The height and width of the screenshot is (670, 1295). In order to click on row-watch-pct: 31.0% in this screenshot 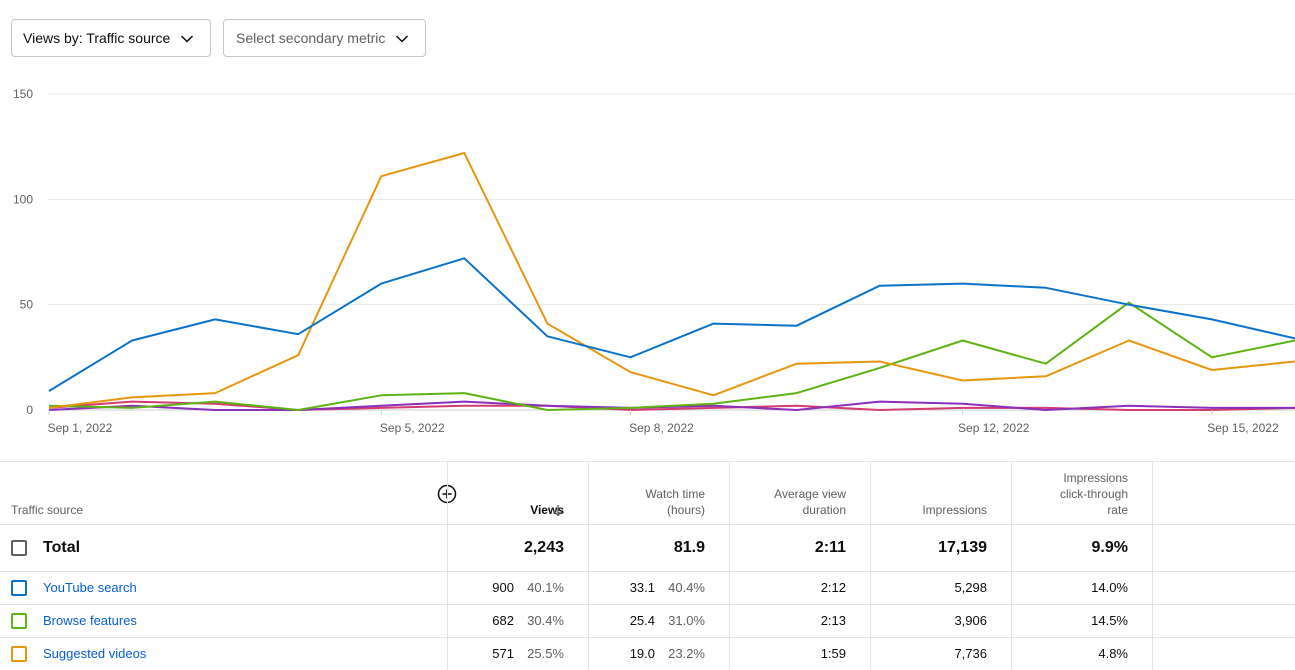, I will do `click(686, 620)`.